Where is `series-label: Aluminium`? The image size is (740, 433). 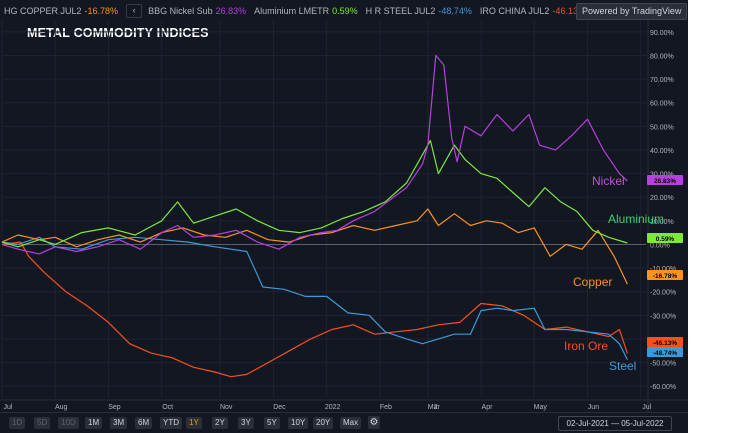
series-label: Aluminium is located at coordinates (636, 219).